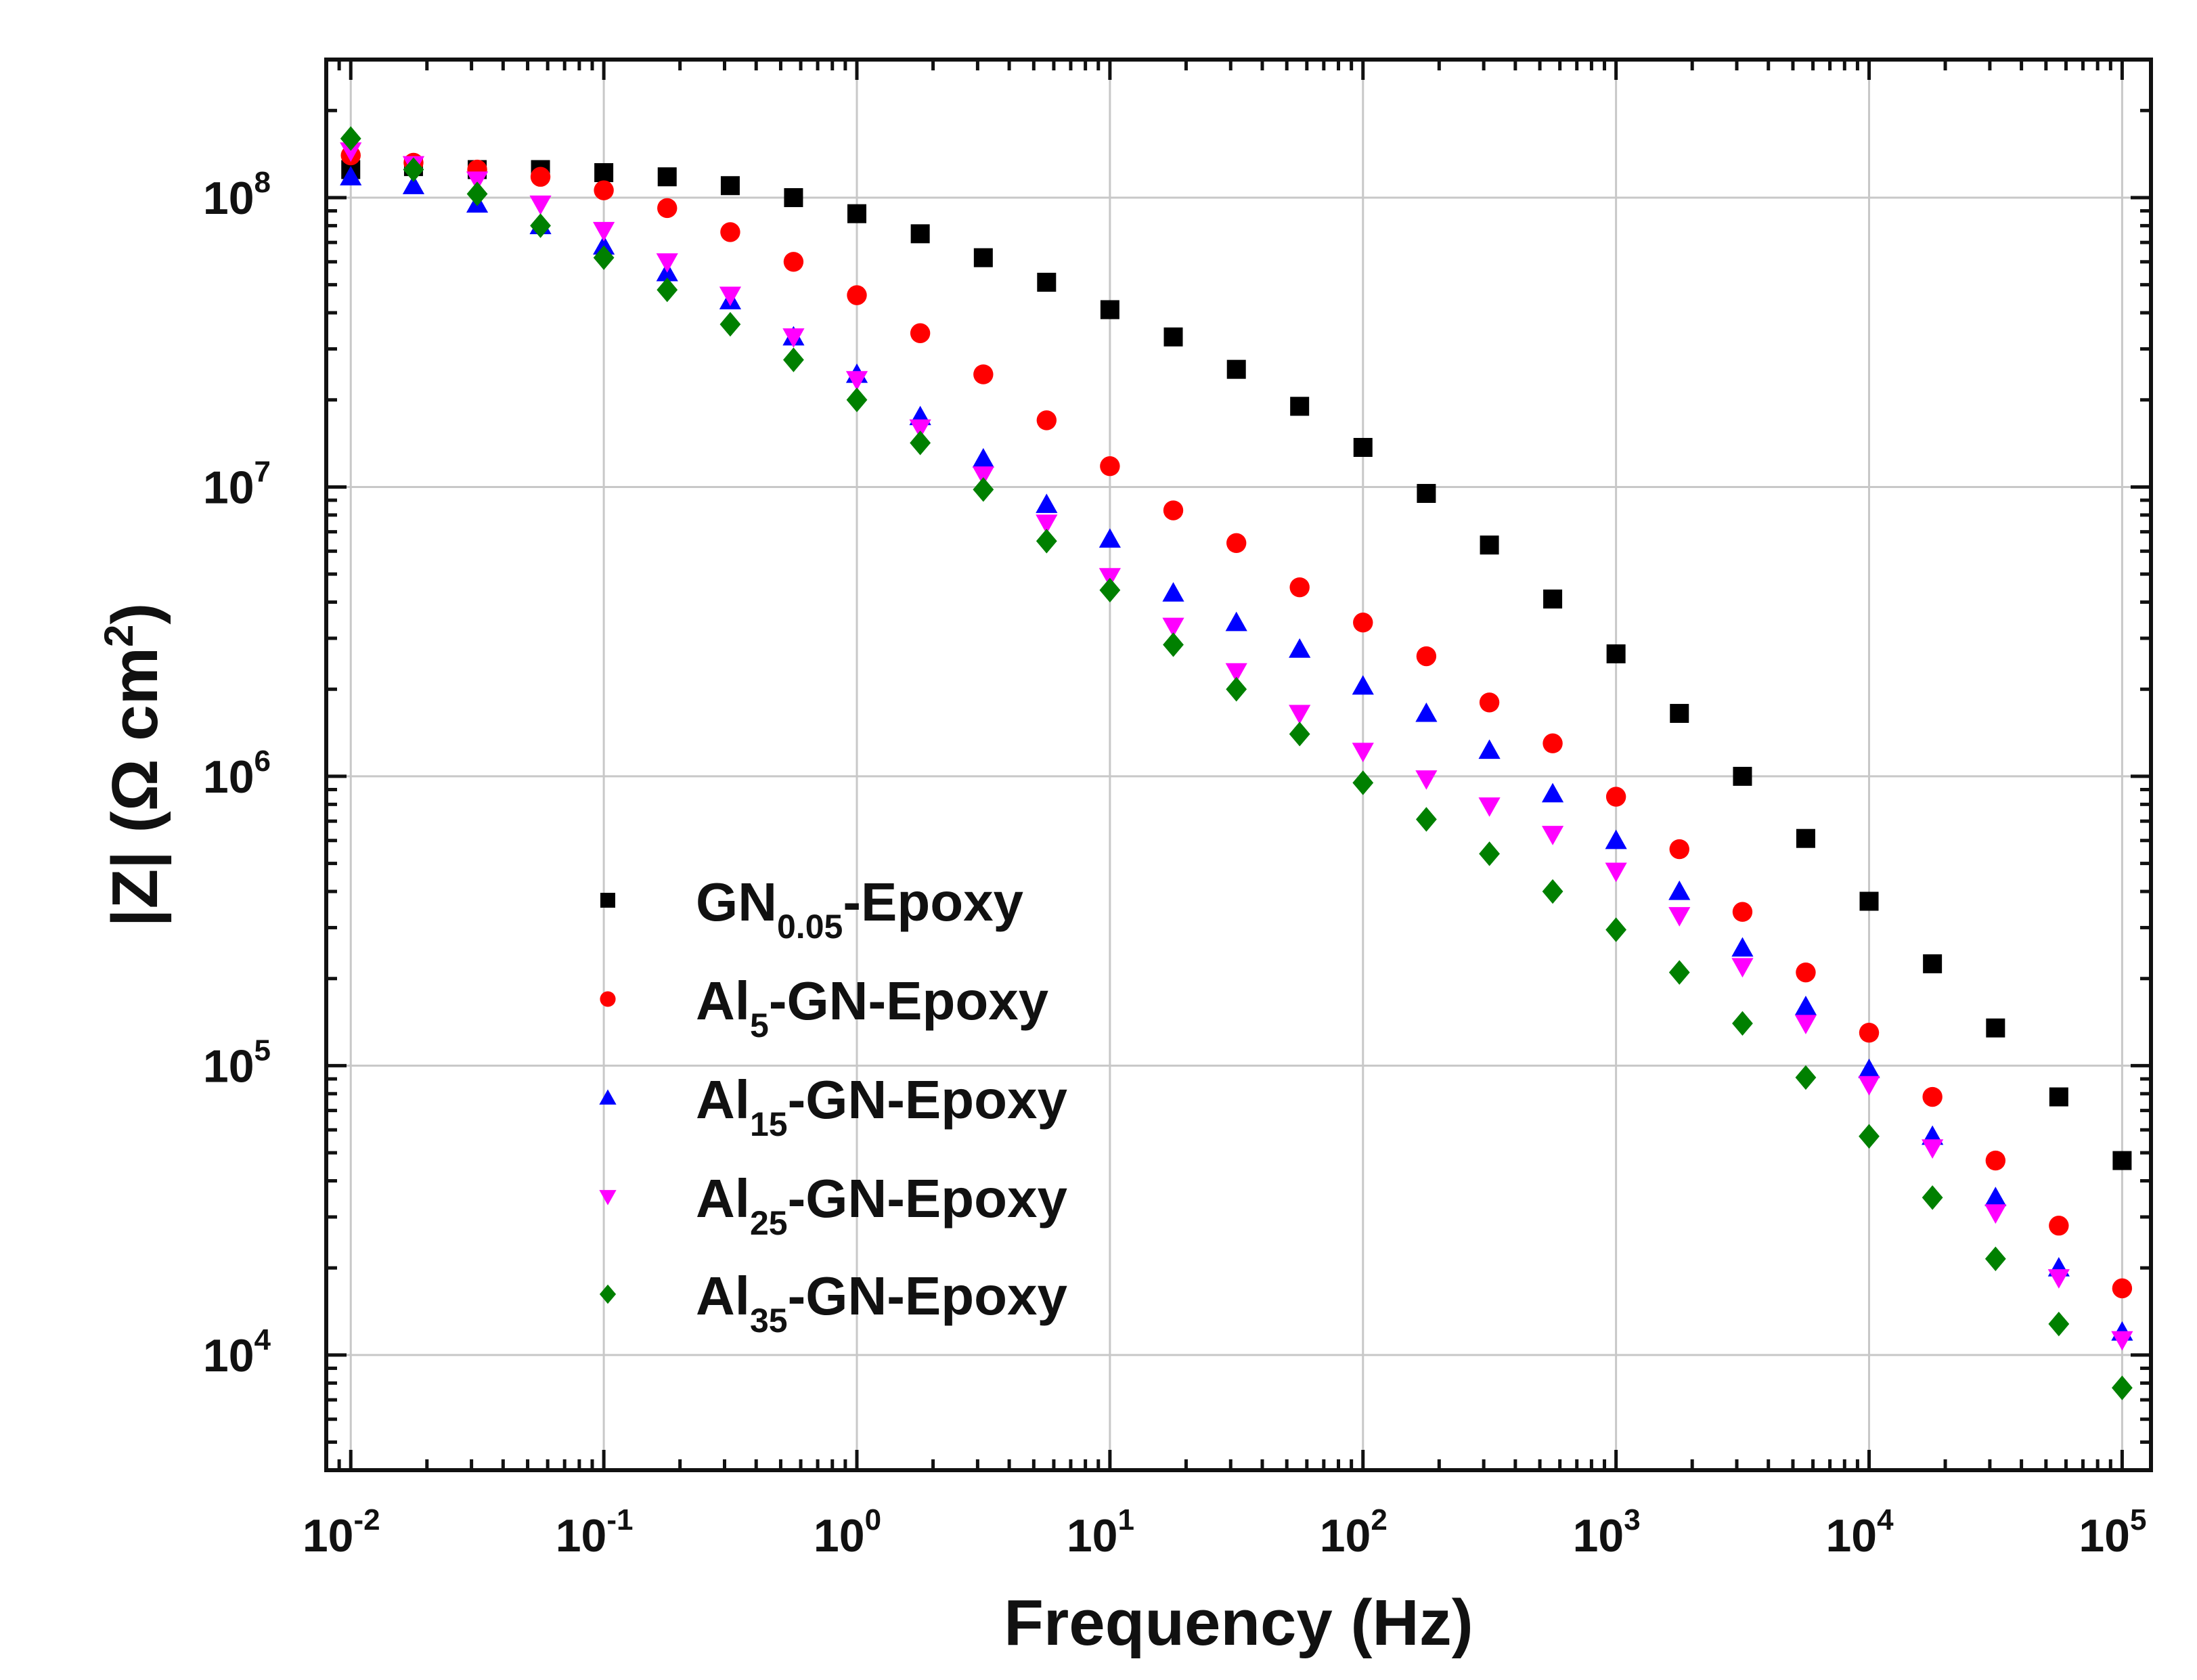 The height and width of the screenshot is (1680, 2197). What do you see at coordinates (1125, 1520) in the screenshot?
I see `x-tick-exp: 1` at bounding box center [1125, 1520].